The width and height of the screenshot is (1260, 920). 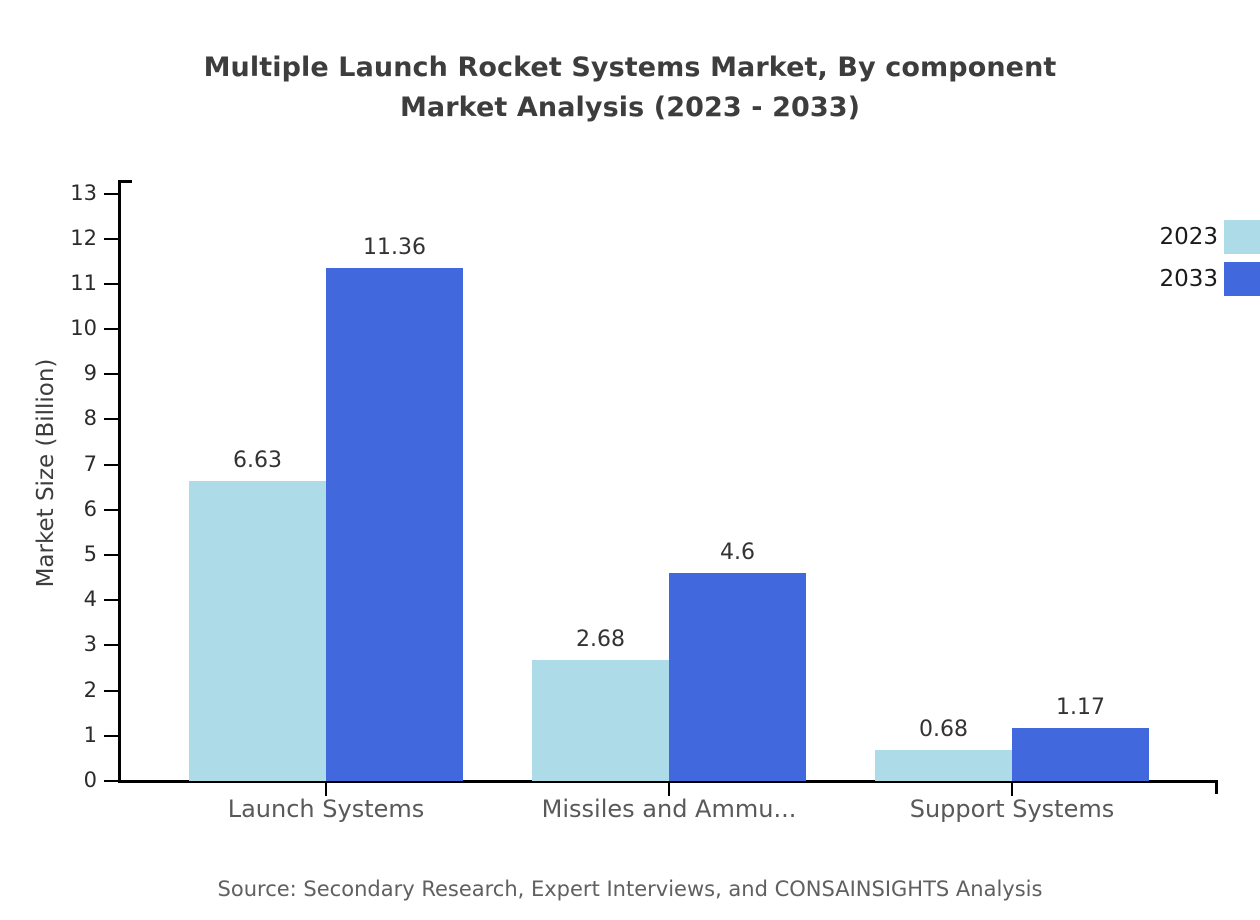 What do you see at coordinates (600, 639) in the screenshot?
I see `bar-value-label: 2.68` at bounding box center [600, 639].